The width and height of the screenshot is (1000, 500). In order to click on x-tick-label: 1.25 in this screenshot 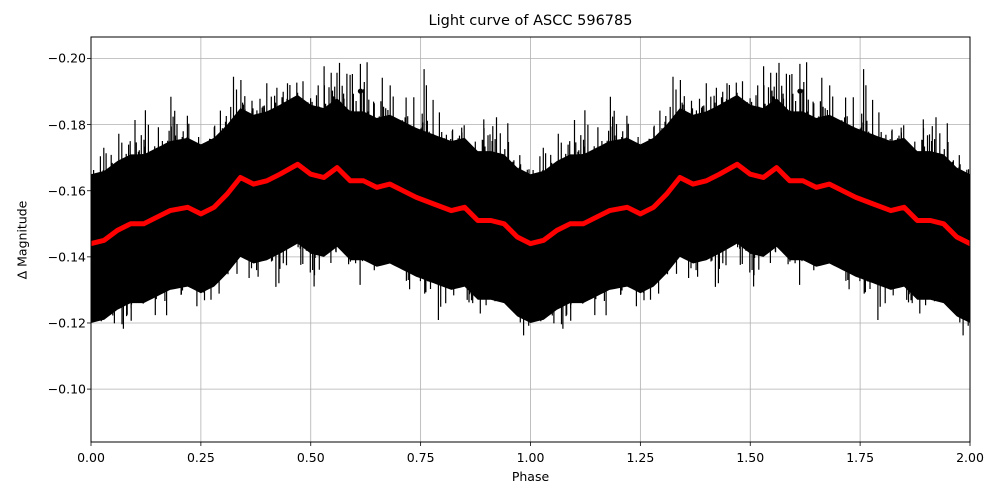, I will do `click(640, 457)`.